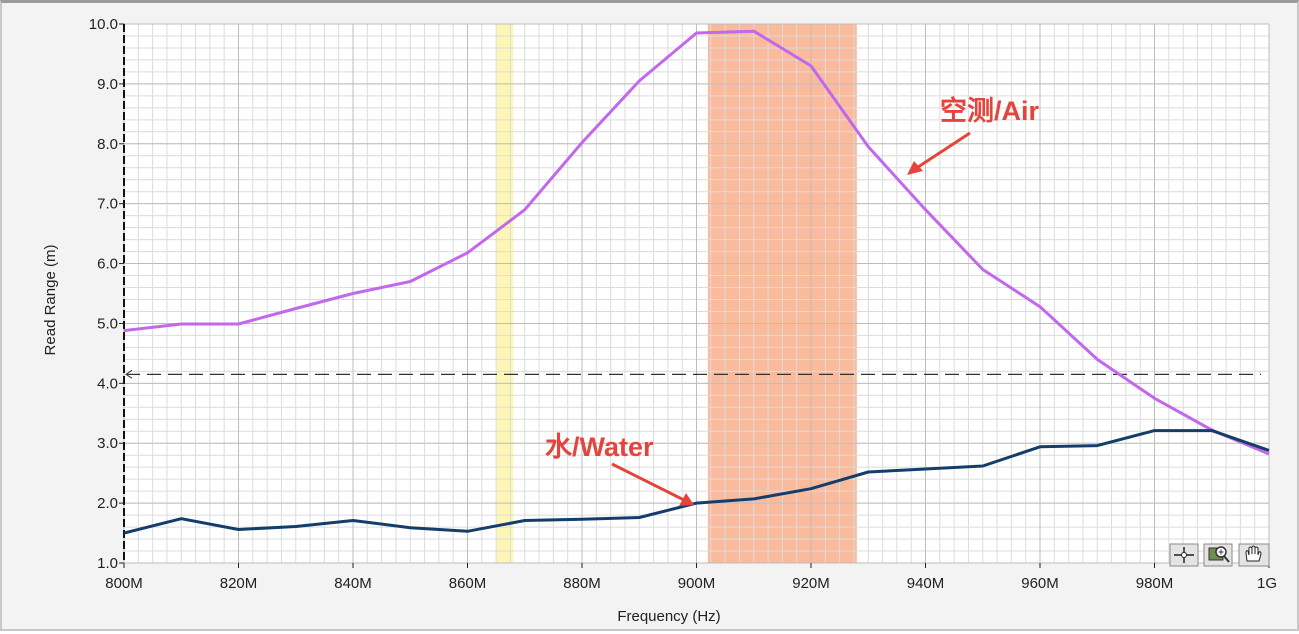 The height and width of the screenshot is (634, 1299). I want to click on y-axis-title: Read Range (m), so click(50, 300).